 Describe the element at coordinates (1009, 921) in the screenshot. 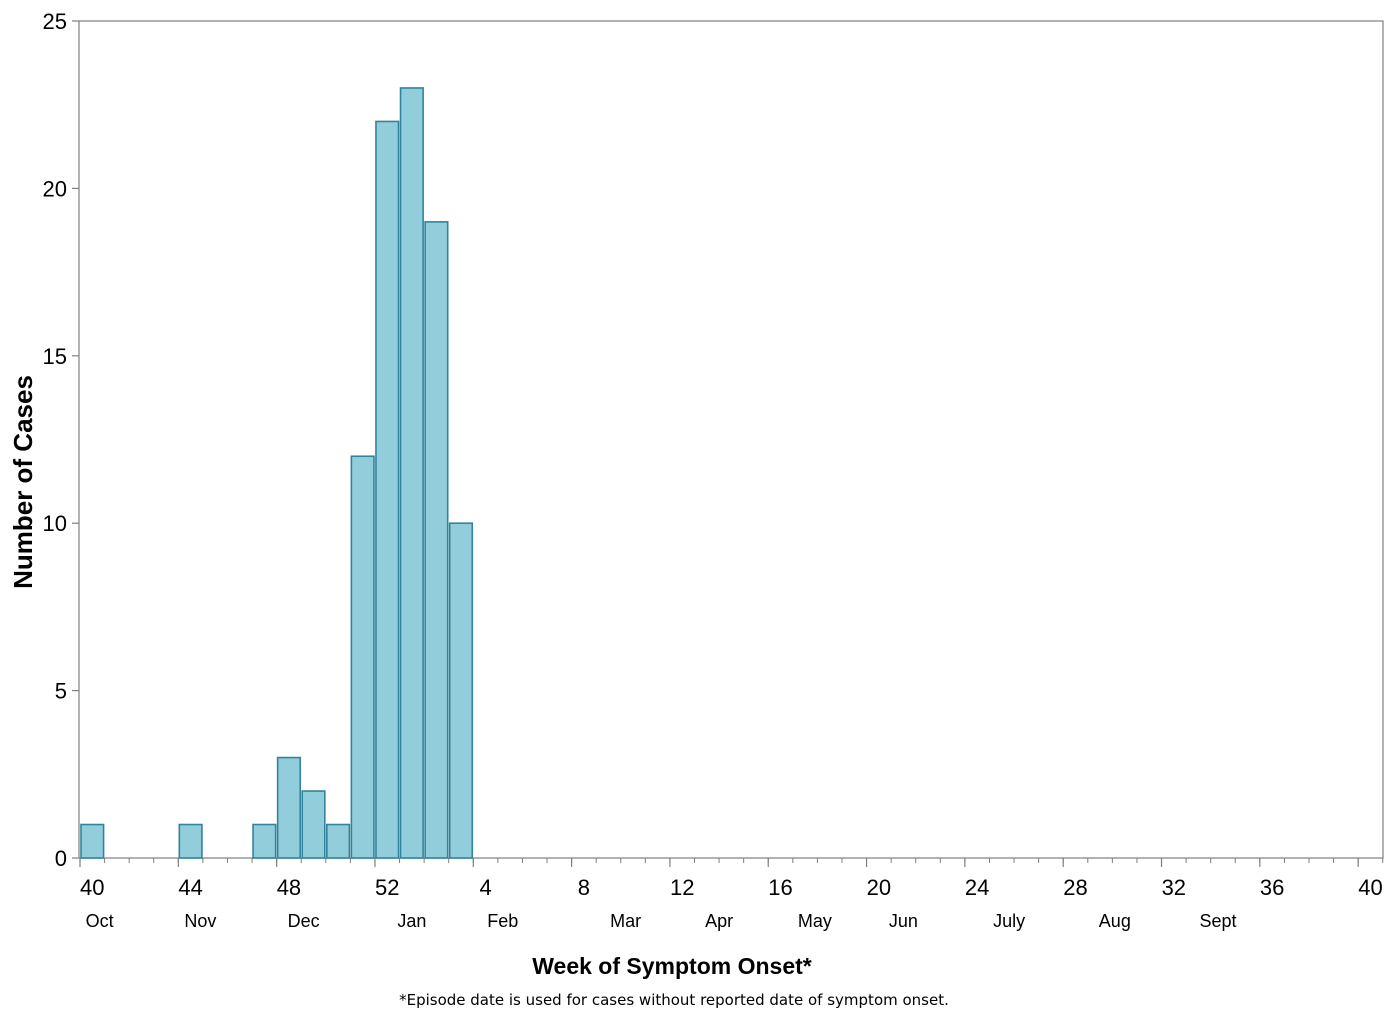

I see `month-label: July` at that location.